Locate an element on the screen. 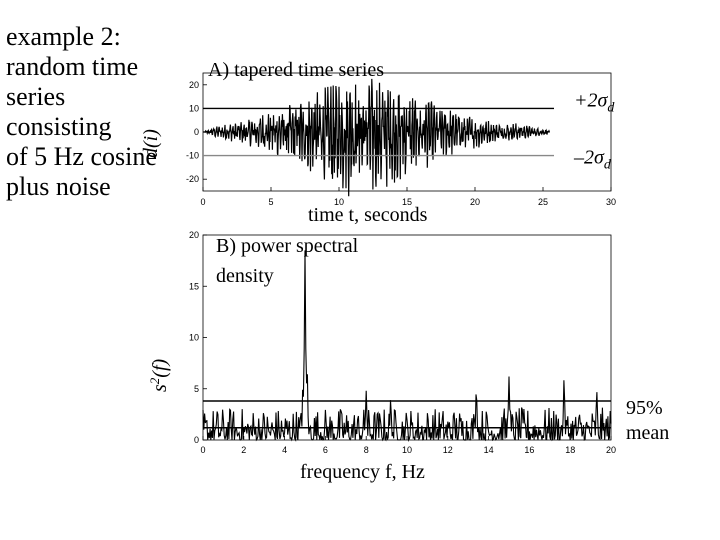  chart-b-xtick-label: 2 is located at coordinates (243, 450).